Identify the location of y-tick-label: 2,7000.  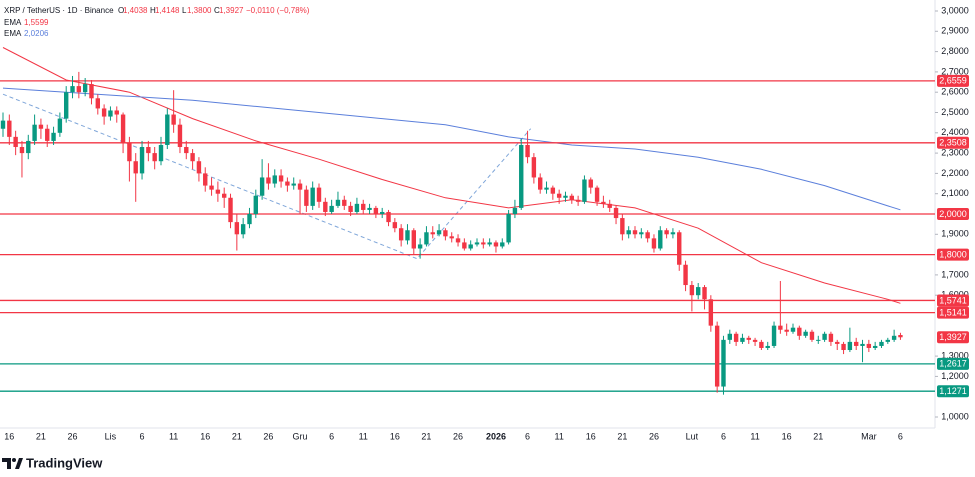
(955, 71).